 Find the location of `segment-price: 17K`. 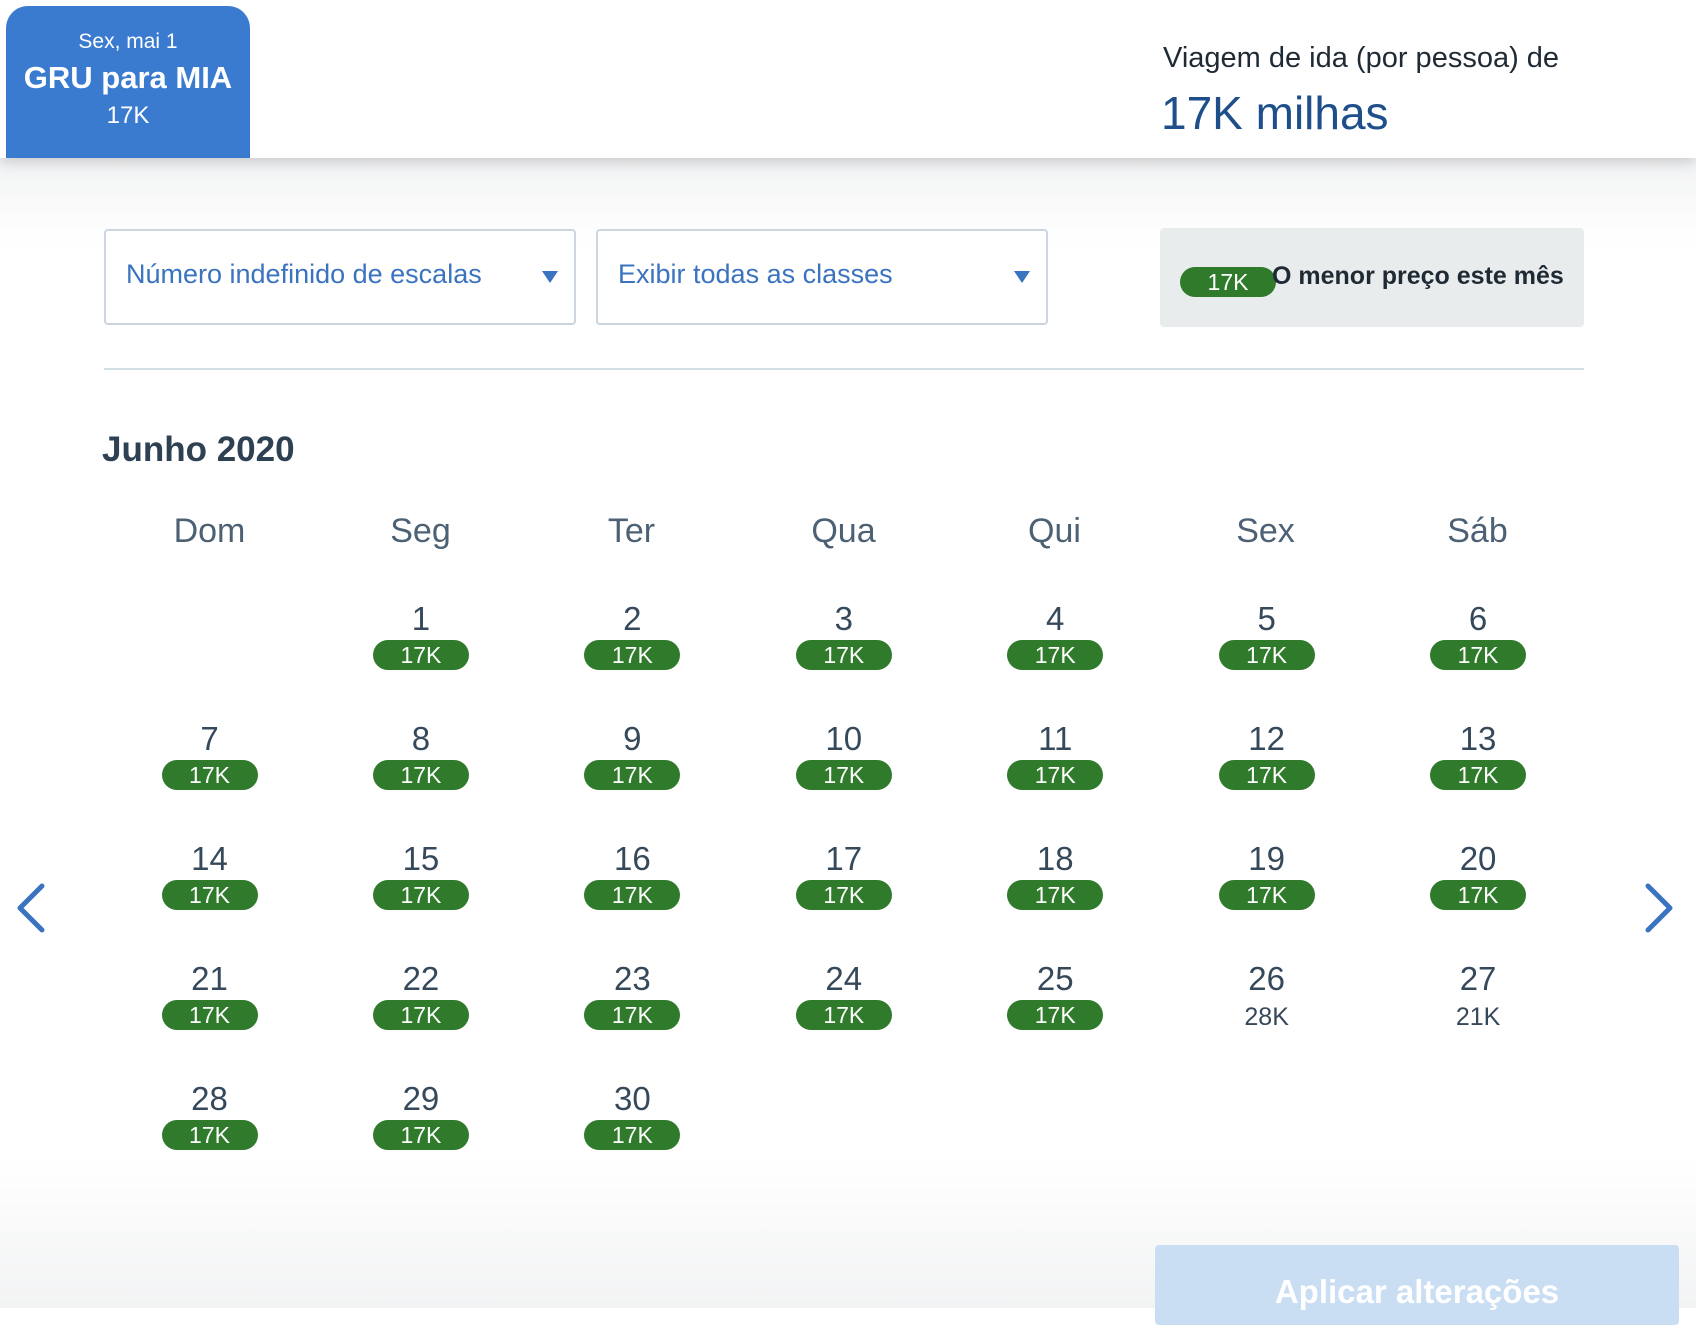

segment-price: 17K is located at coordinates (128, 115).